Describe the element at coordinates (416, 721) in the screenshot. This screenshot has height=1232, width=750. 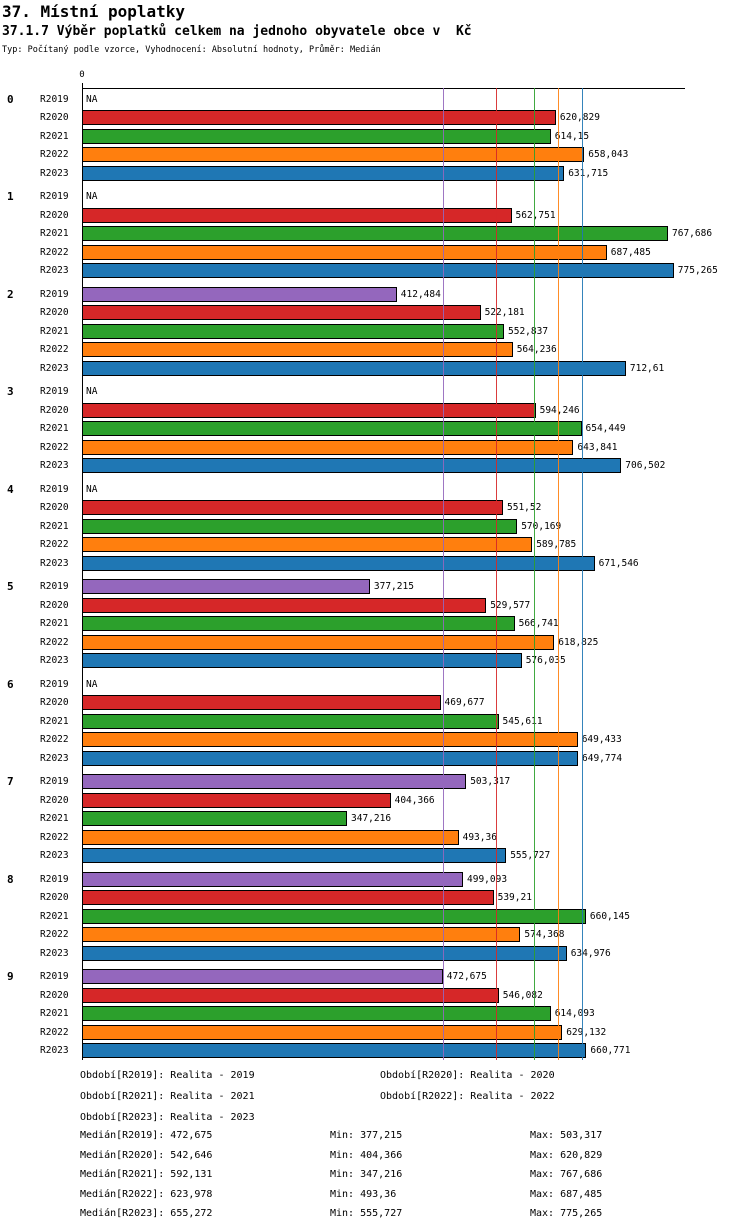
I see `bar-track: 545,611` at that location.